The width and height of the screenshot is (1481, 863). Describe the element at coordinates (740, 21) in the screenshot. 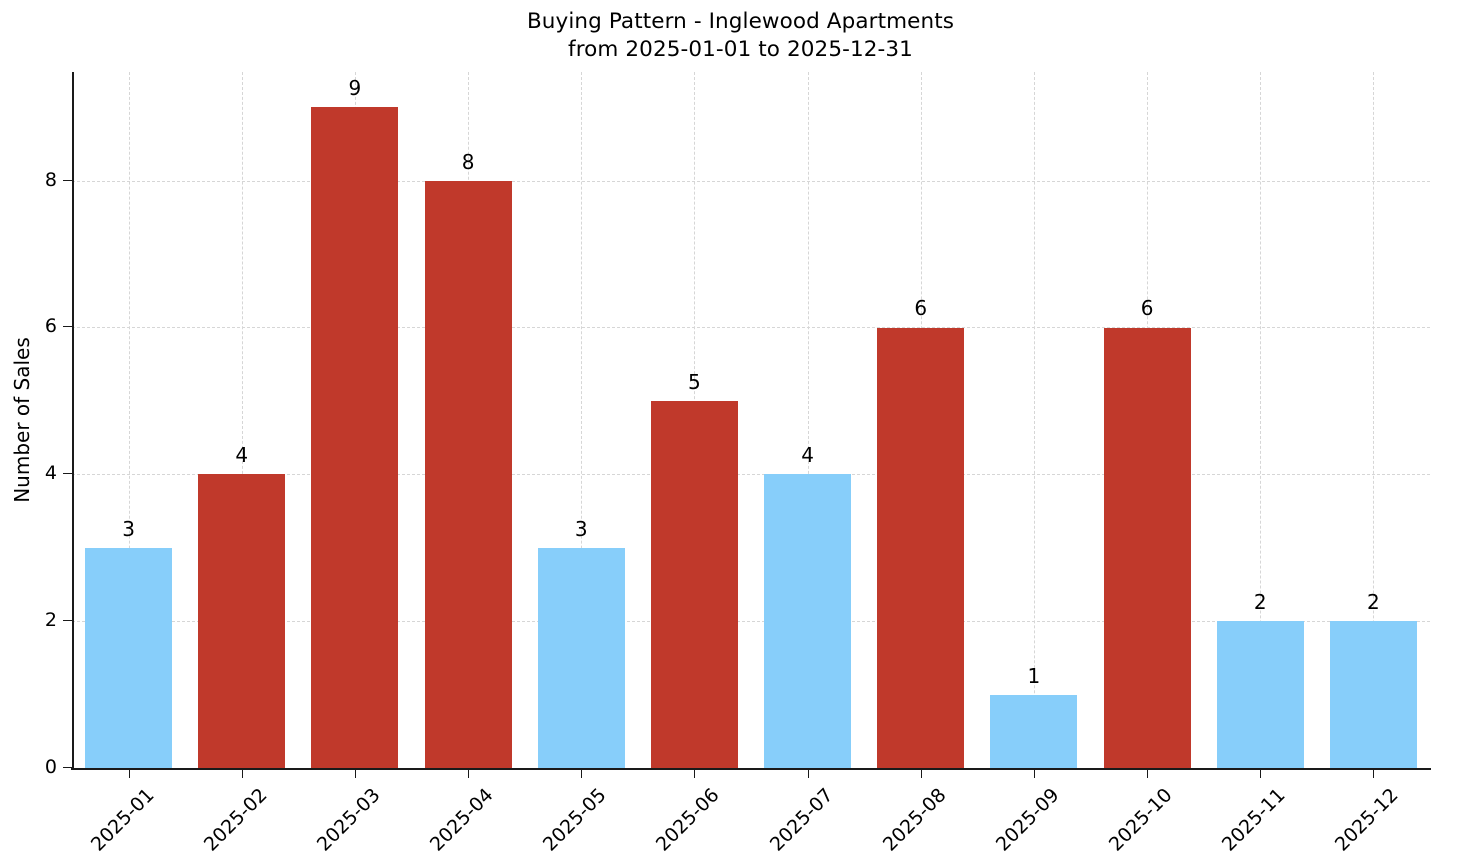

I see `chart-title: Buying Pattern - Inglewood Apartments` at that location.